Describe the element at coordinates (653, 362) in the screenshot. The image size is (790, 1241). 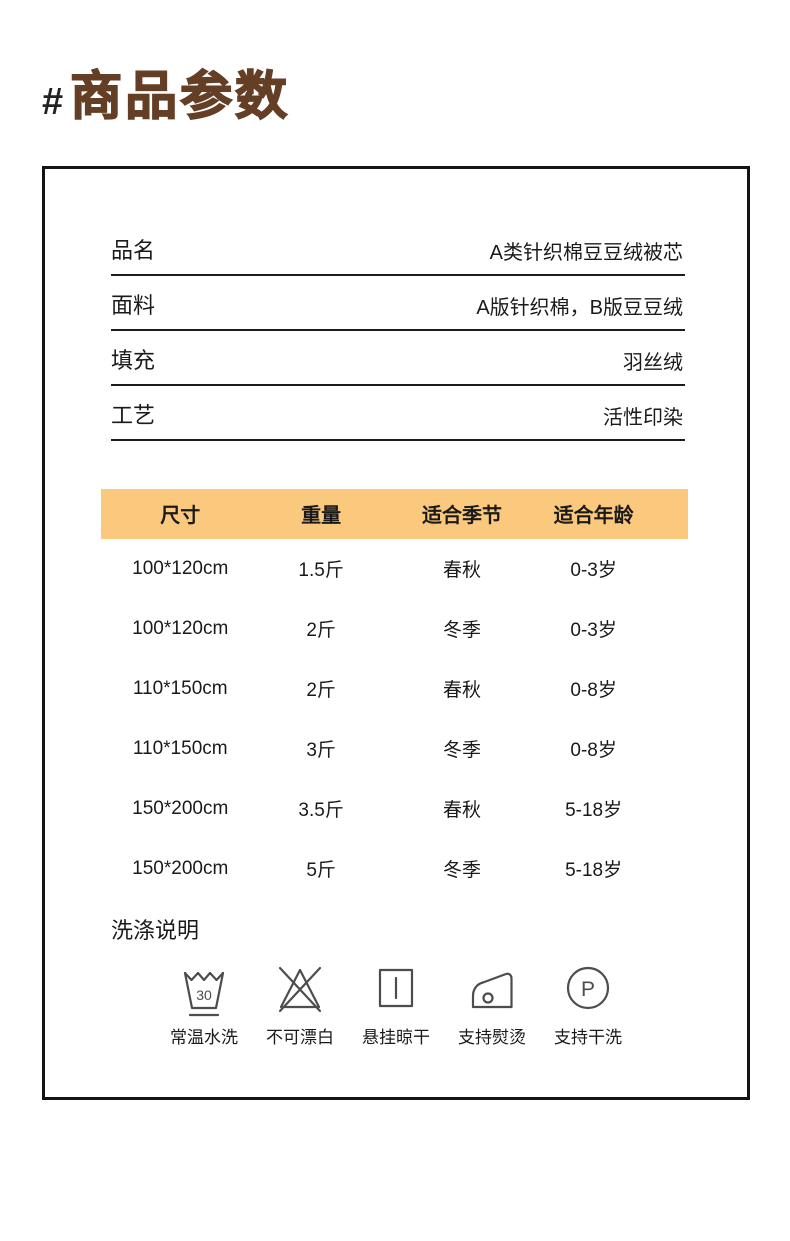
I see `spec-value: 羽丝绒` at that location.